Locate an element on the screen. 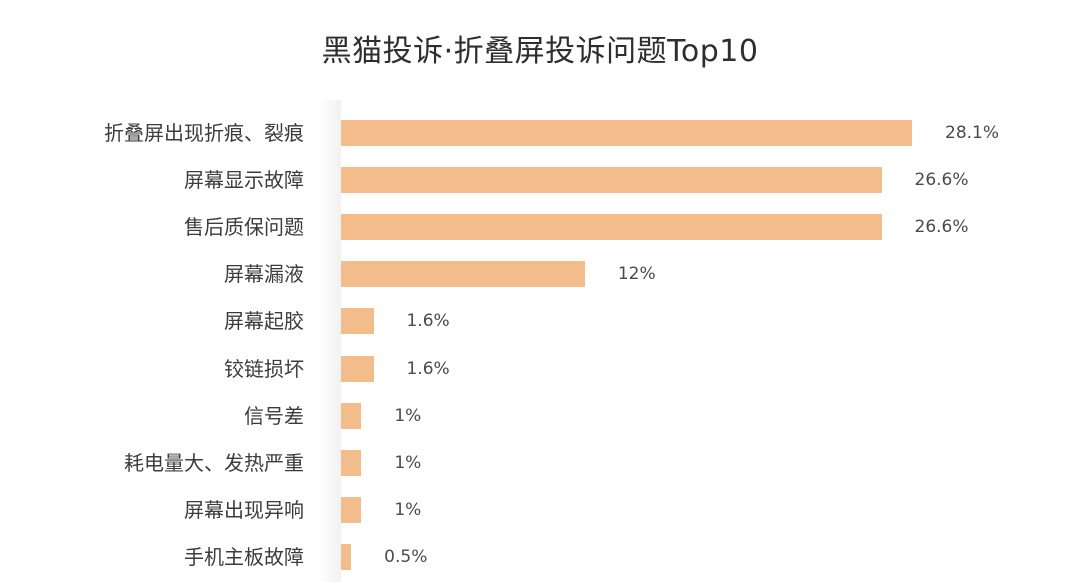 This screenshot has width=1080, height=582. category-label: 屏幕出现异响 is located at coordinates (244, 509).